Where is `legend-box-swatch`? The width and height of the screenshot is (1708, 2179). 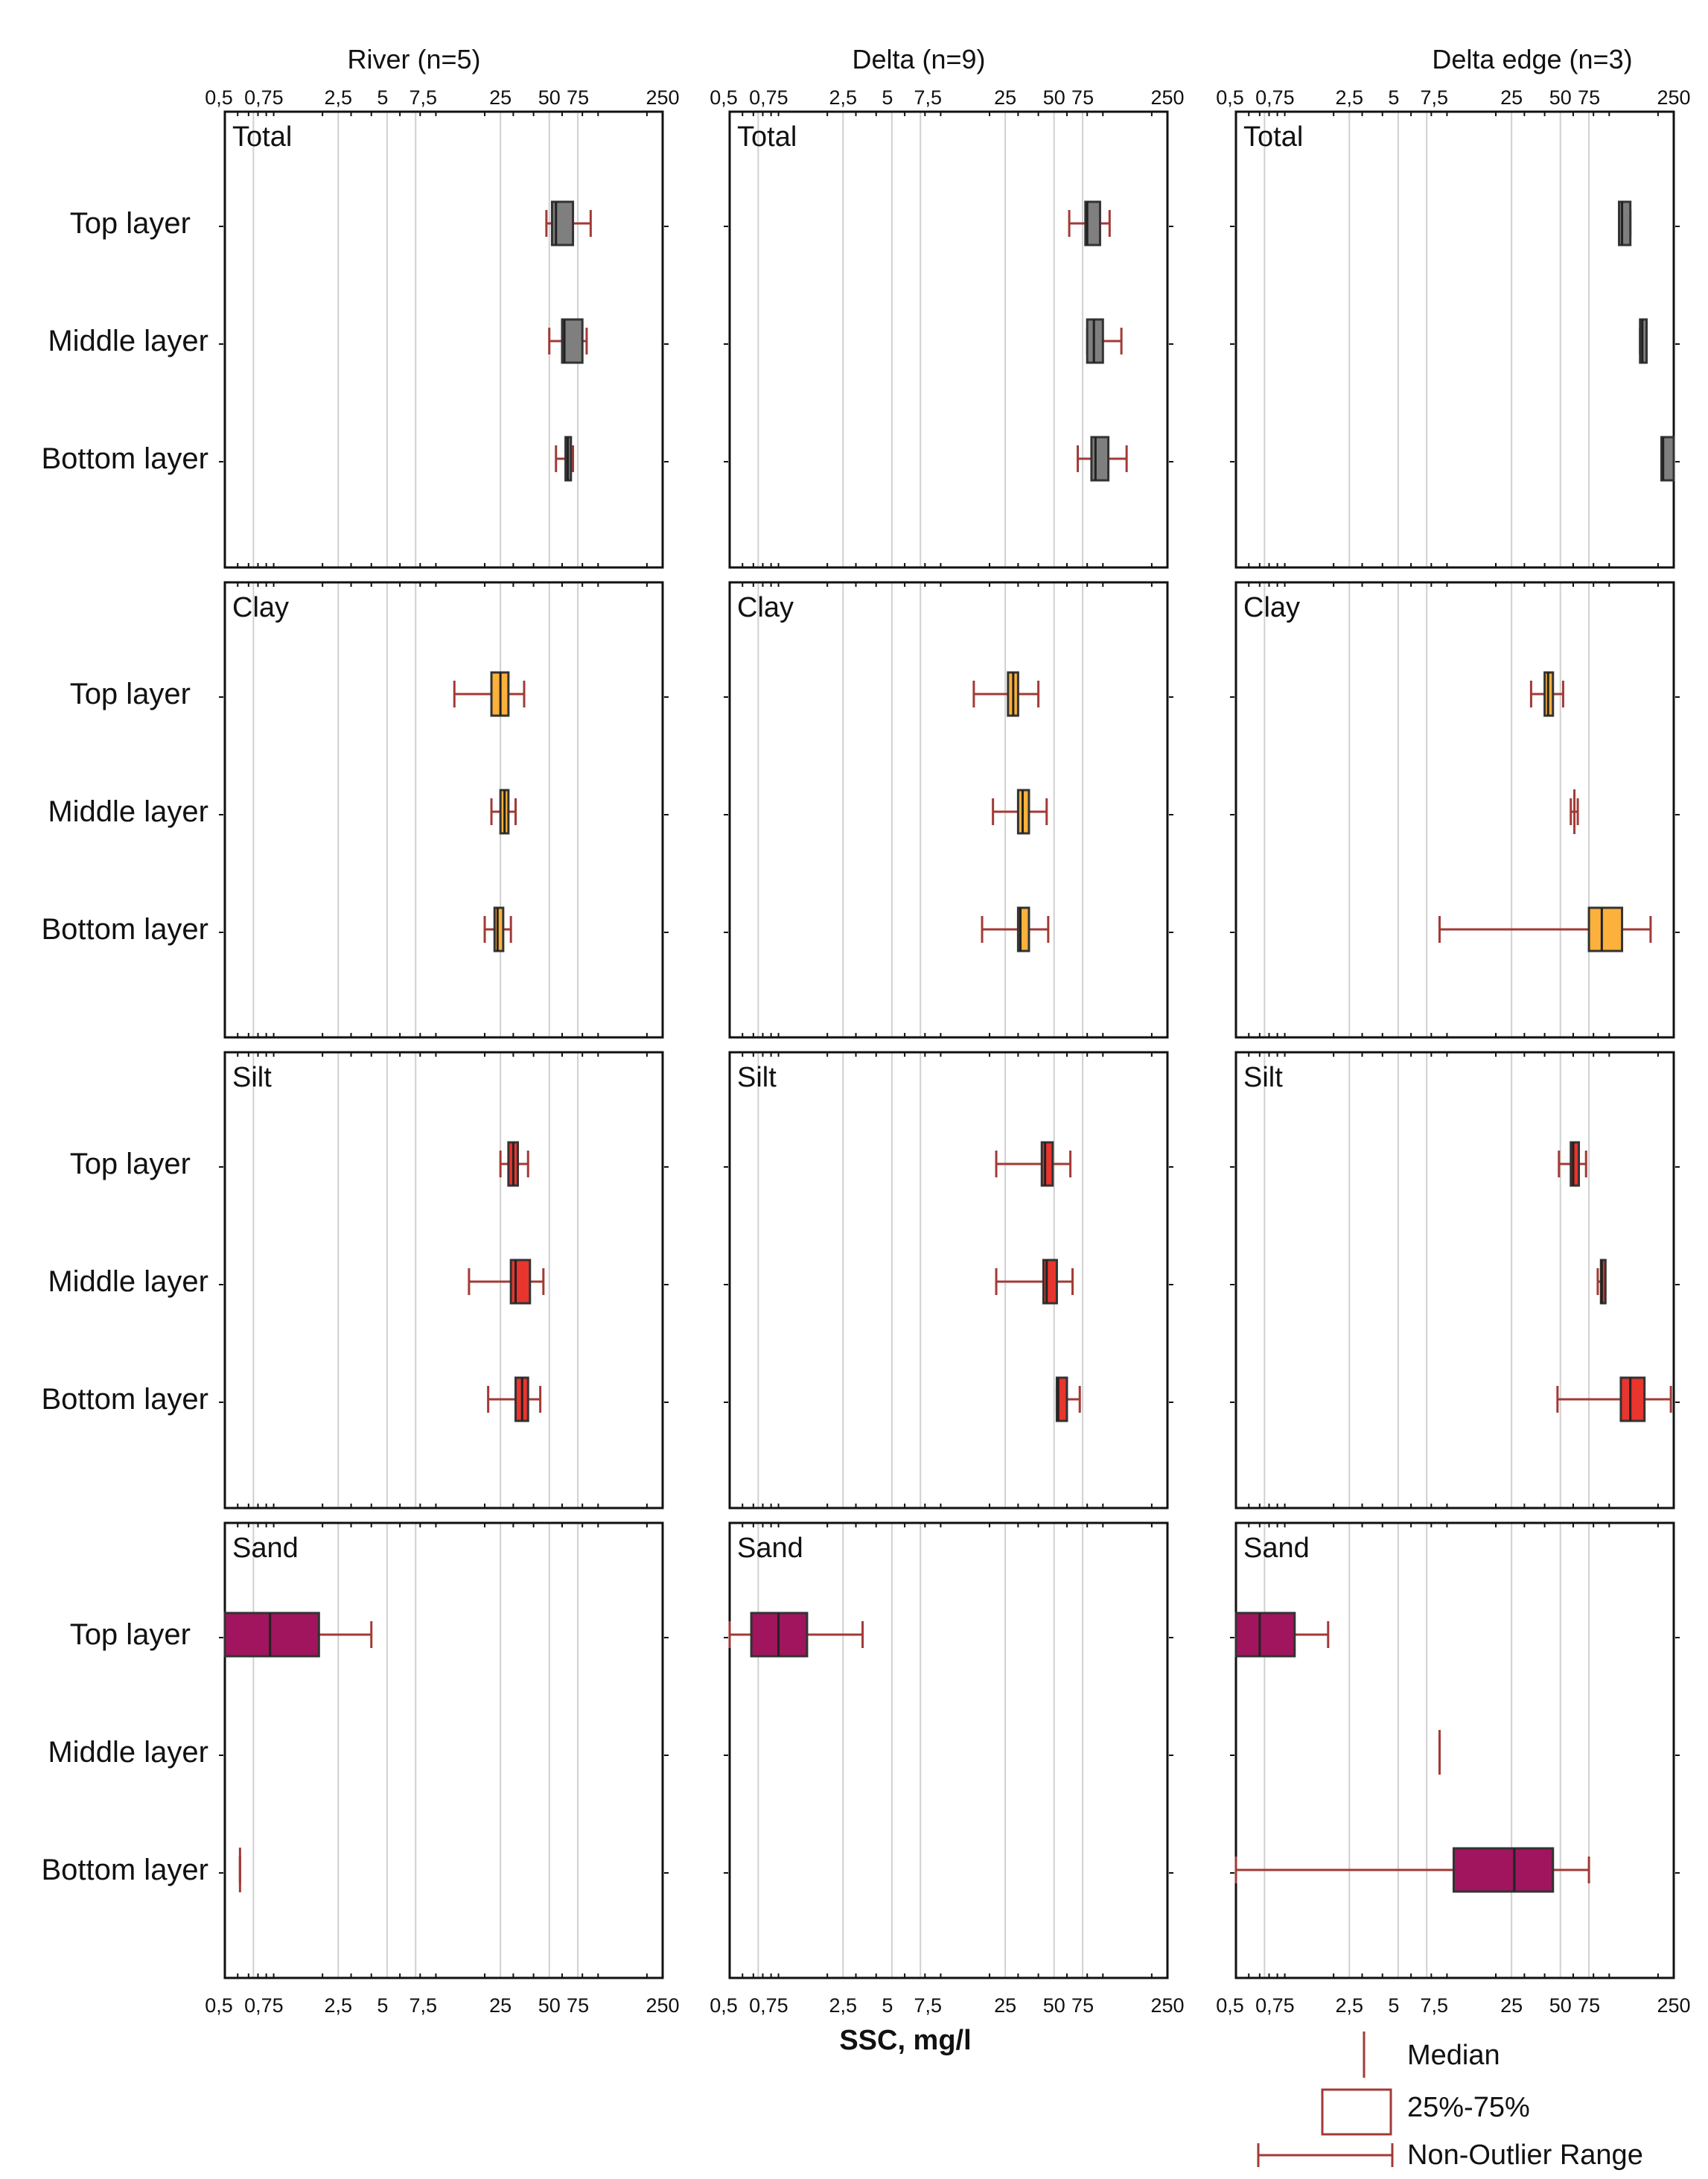
legend-box-swatch is located at coordinates (1356, 2112).